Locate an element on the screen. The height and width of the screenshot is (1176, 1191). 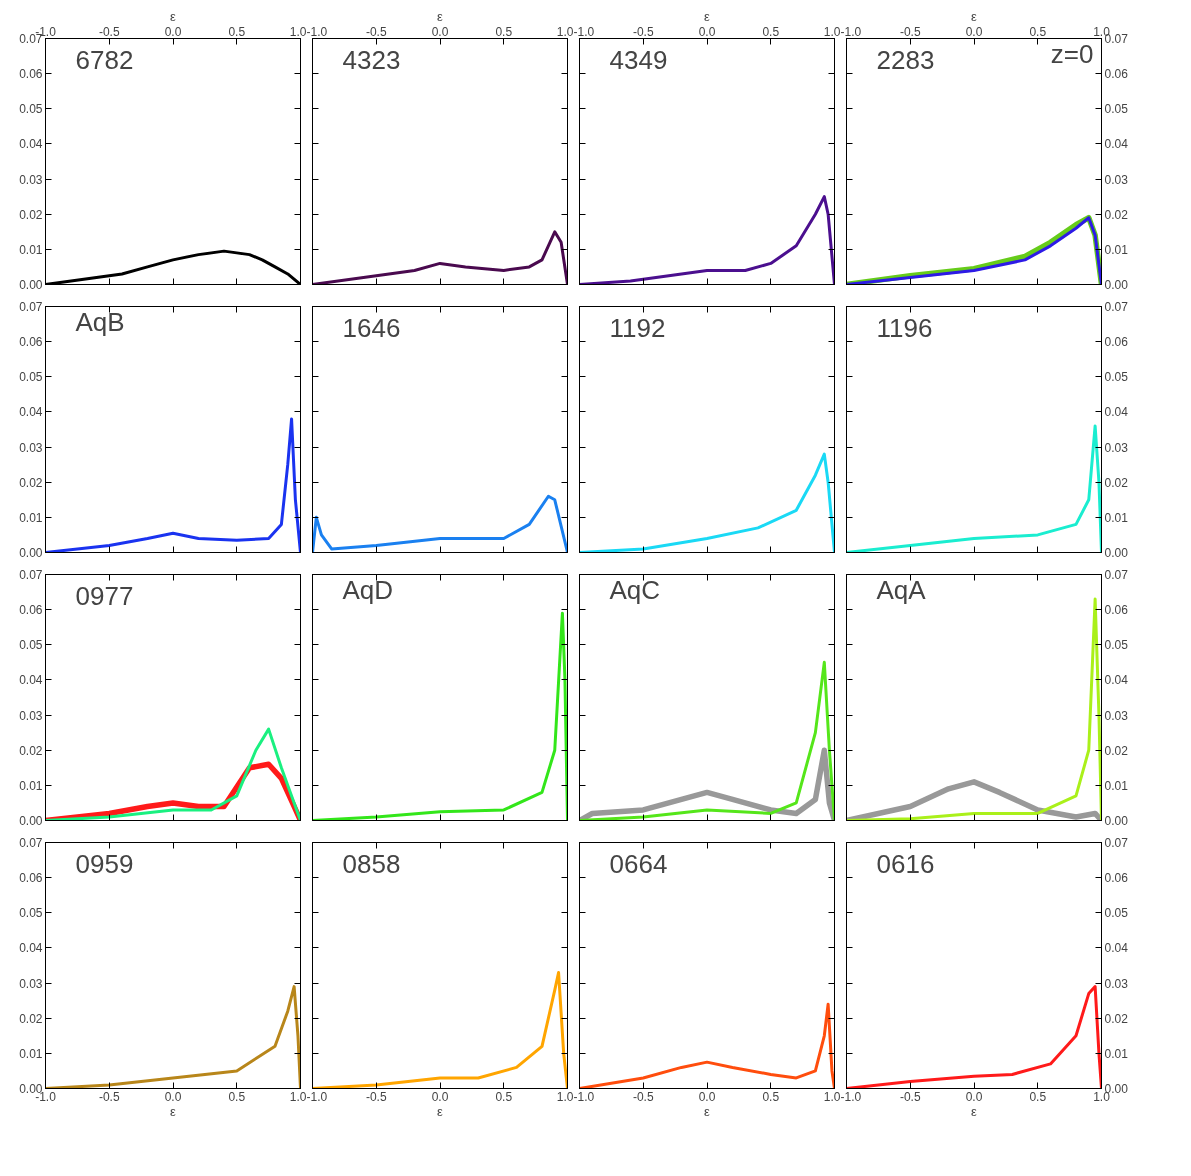
annotation: AqD is located at coordinates (368, 589).